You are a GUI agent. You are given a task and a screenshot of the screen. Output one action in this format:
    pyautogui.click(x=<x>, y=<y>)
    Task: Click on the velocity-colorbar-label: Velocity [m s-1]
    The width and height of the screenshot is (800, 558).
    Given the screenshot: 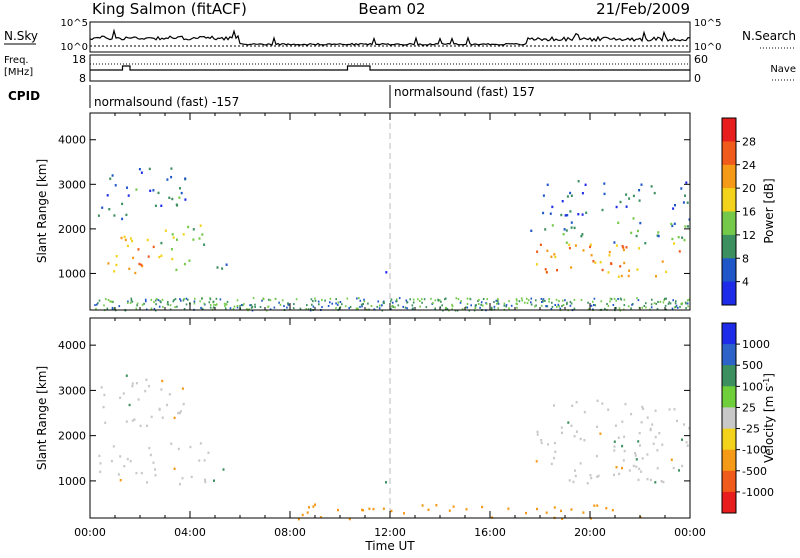 What is the action you would take?
    pyautogui.click(x=769, y=418)
    